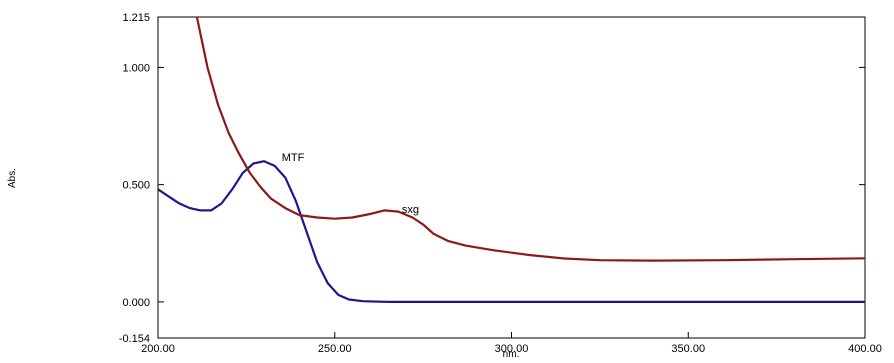 Image resolution: width=894 pixels, height=363 pixels. What do you see at coordinates (511, 354) in the screenshot?
I see `x-axis-label: nm.` at bounding box center [511, 354].